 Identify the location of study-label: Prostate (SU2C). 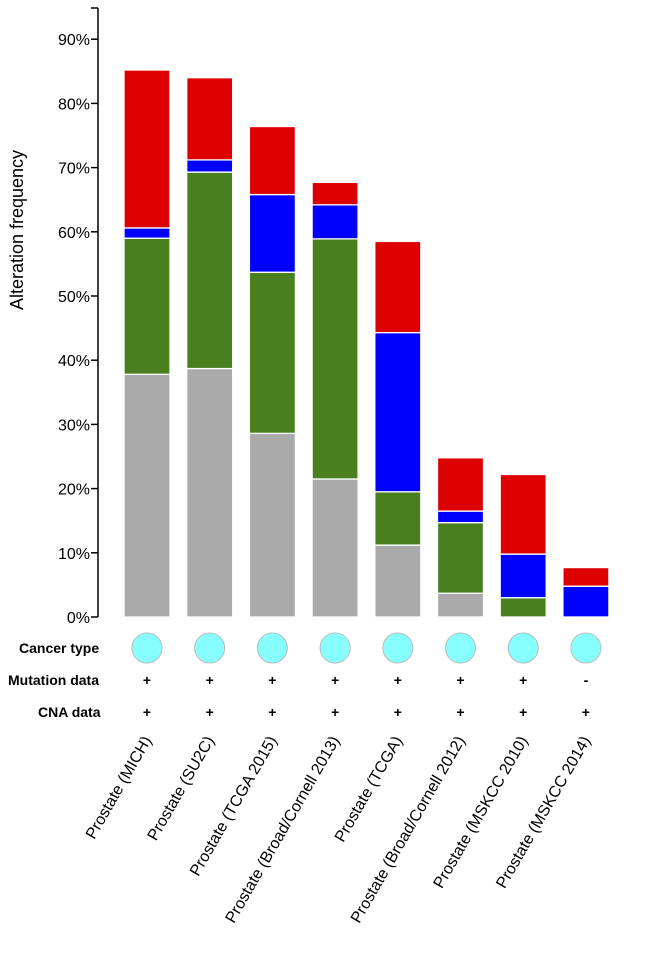
(181, 789).